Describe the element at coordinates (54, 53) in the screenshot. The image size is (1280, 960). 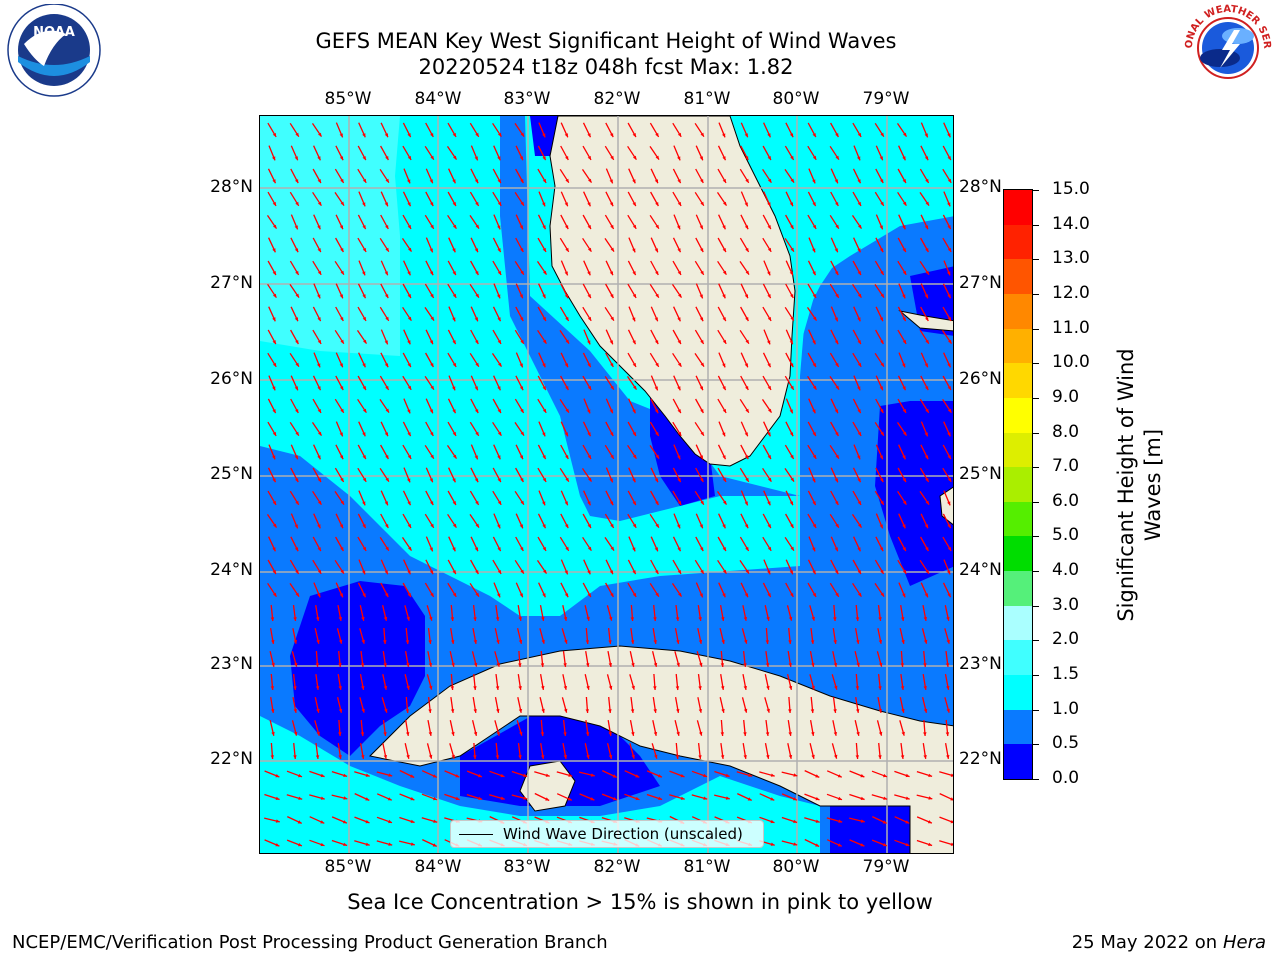
I see `noaa-logo: NOAA` at that location.